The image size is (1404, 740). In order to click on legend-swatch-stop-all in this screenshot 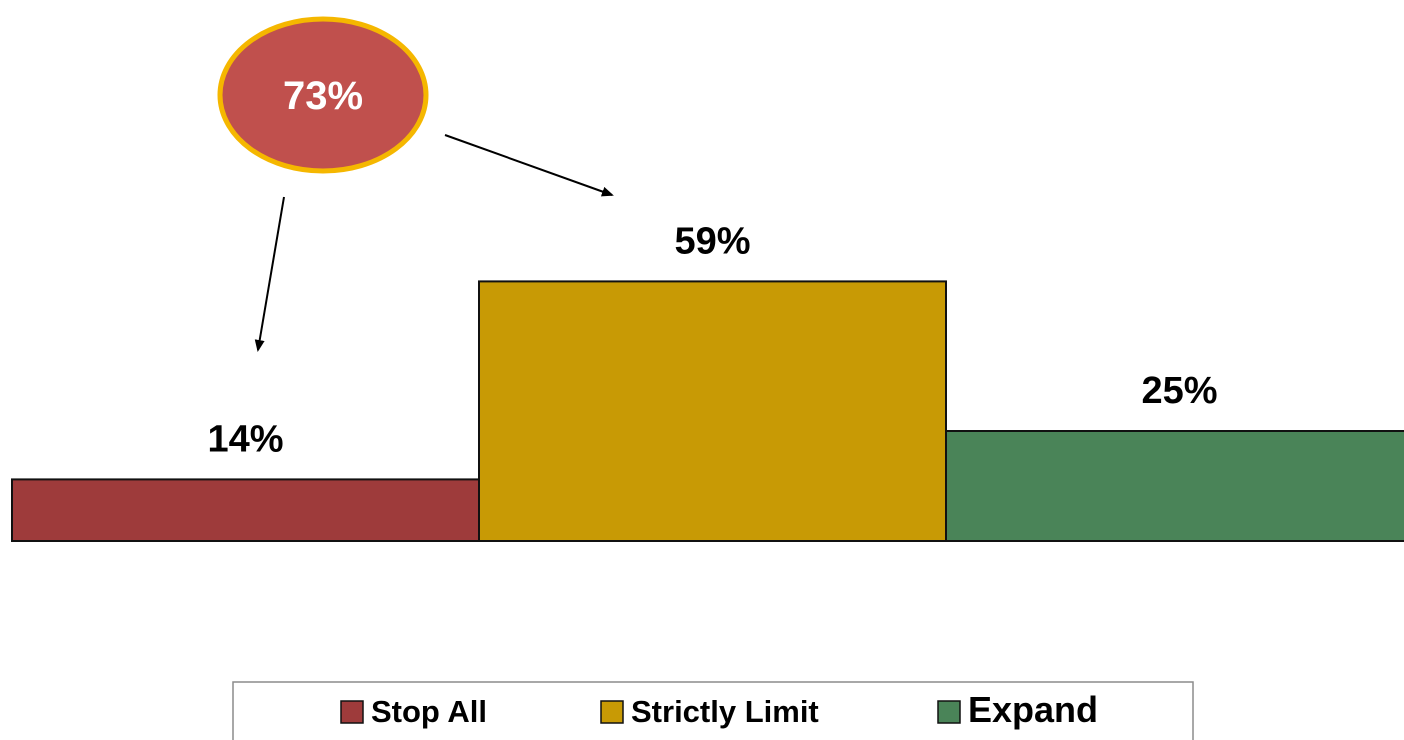, I will do `click(352, 712)`.